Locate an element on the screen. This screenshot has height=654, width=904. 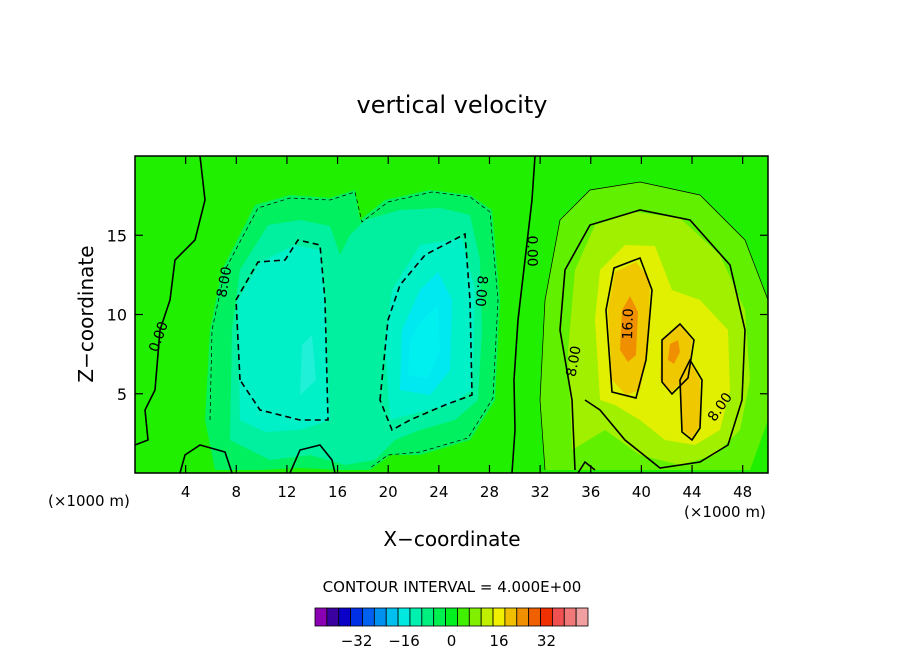
updraft-region-right is located at coordinates (654, 326).